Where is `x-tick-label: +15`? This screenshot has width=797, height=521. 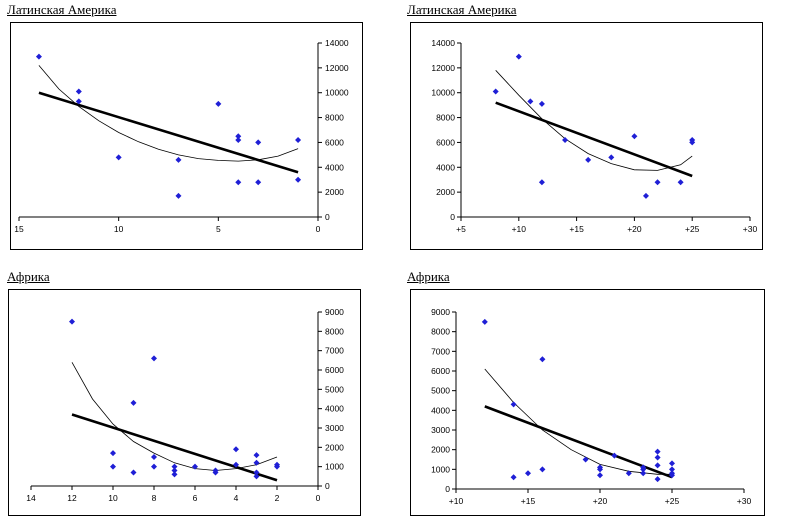
x-tick-label: +15 is located at coordinates (576, 229).